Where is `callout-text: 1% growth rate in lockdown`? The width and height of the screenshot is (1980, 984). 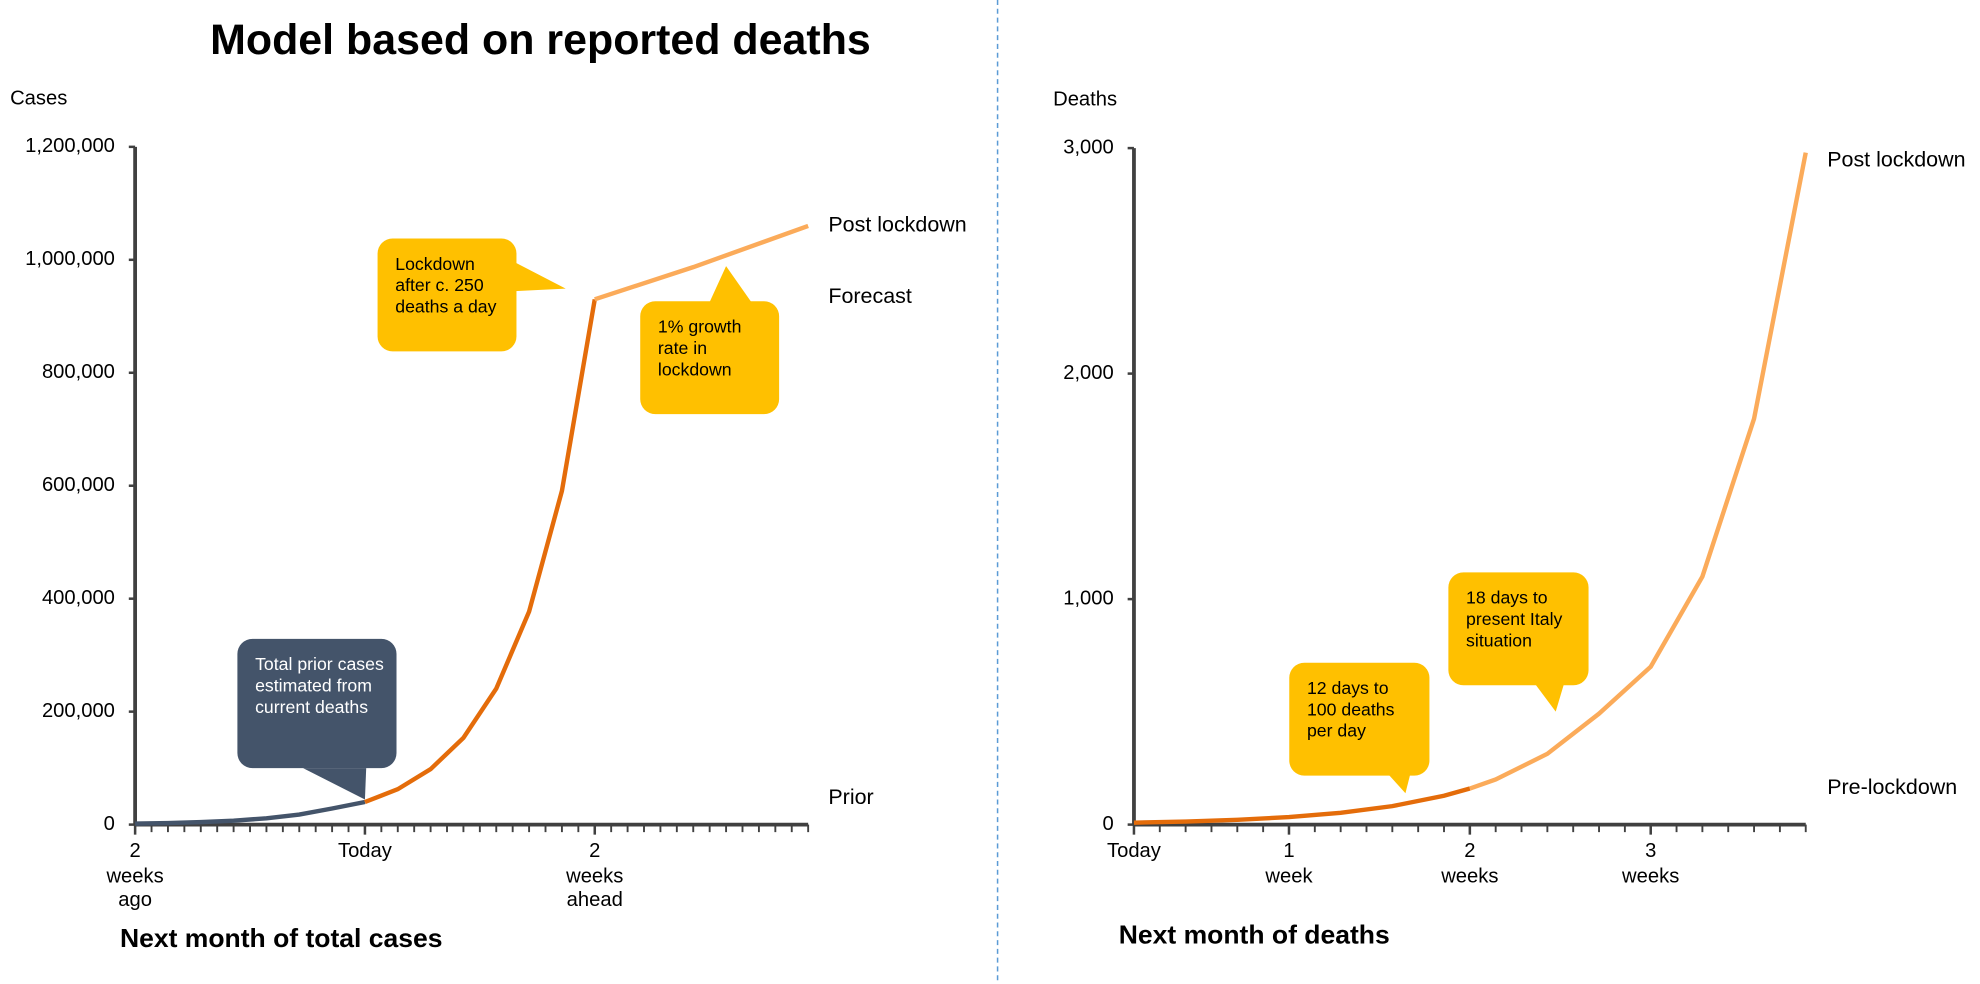 callout-text: 1% growth rate in lockdown is located at coordinates (699, 348).